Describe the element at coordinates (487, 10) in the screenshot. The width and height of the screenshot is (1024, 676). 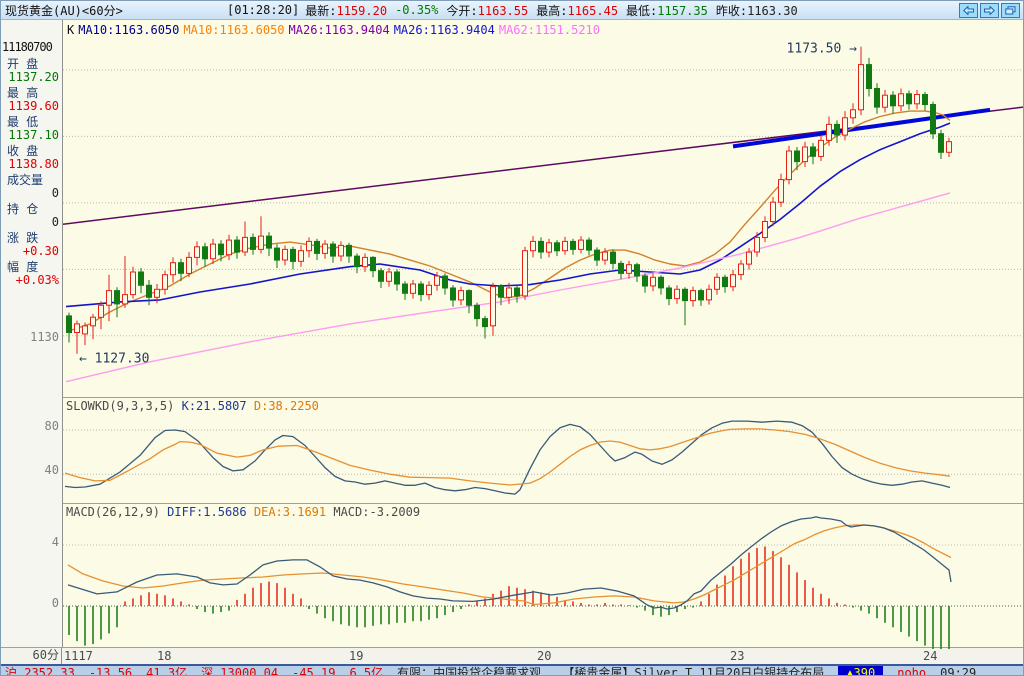
I see `quote-open: 今开:1163.55` at that location.